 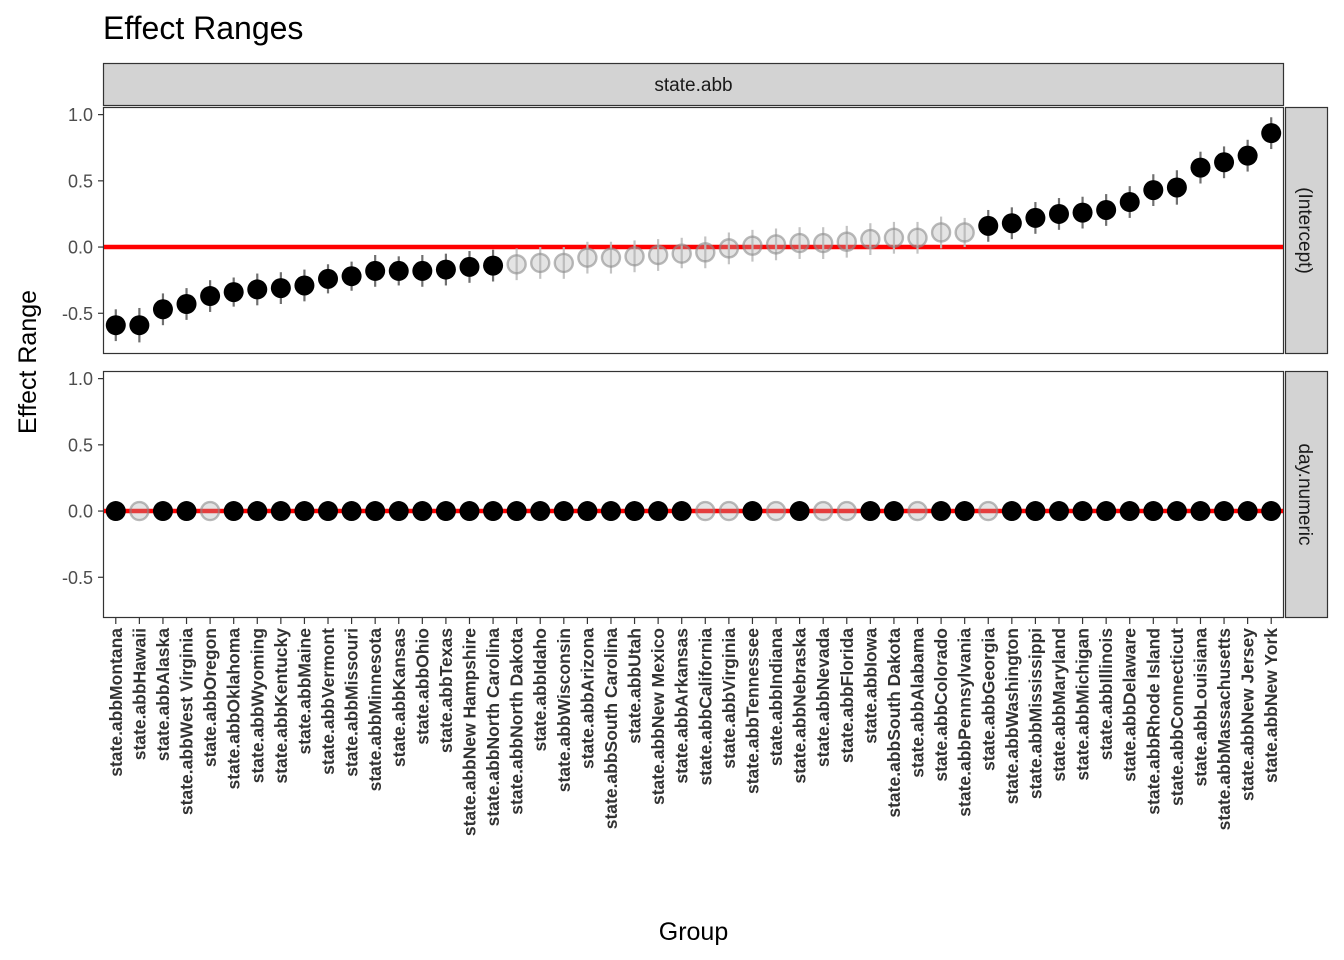 What do you see at coordinates (1130, 705) in the screenshot?
I see `x-tick-label: state.abbDelaware` at bounding box center [1130, 705].